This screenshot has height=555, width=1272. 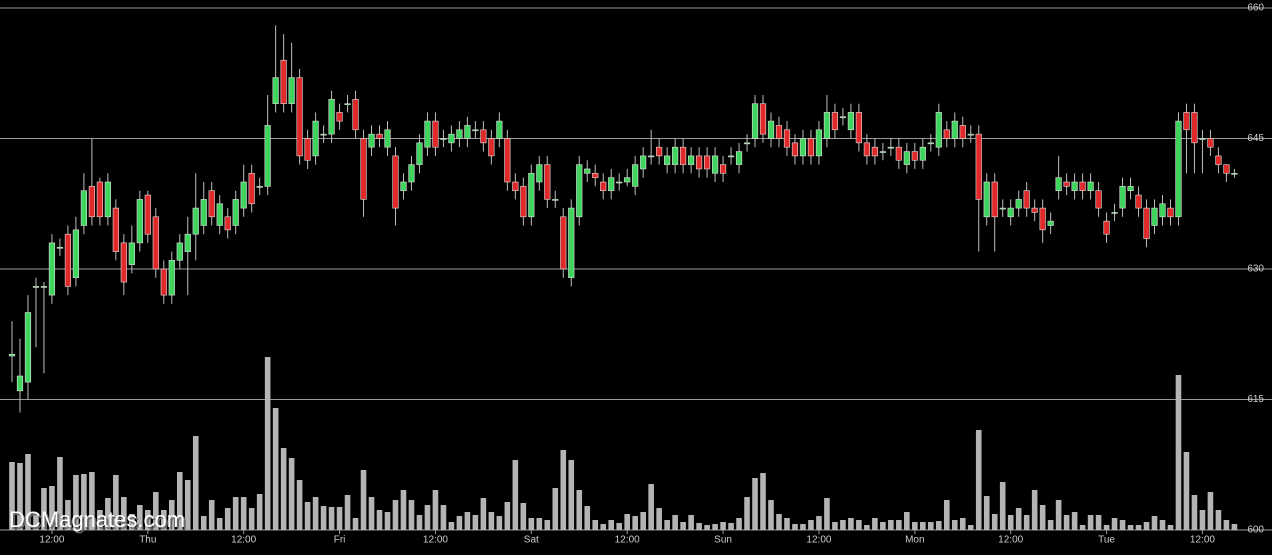 I want to click on y-tick-label: 645, so click(x=1255, y=138).